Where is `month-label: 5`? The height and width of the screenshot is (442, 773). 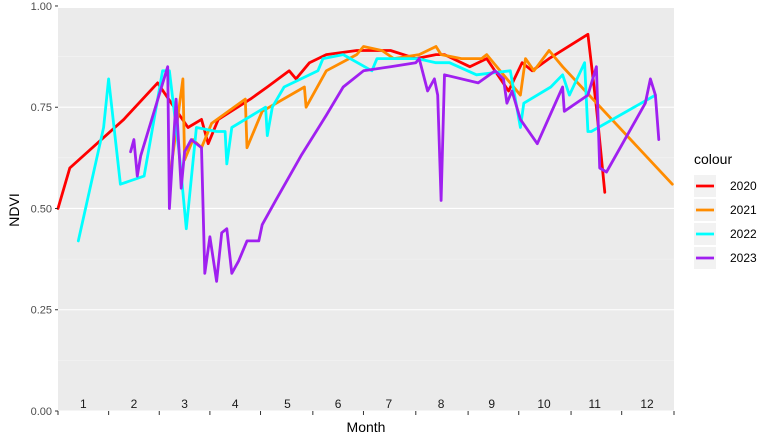
month-label: 5 is located at coordinates (287, 404).